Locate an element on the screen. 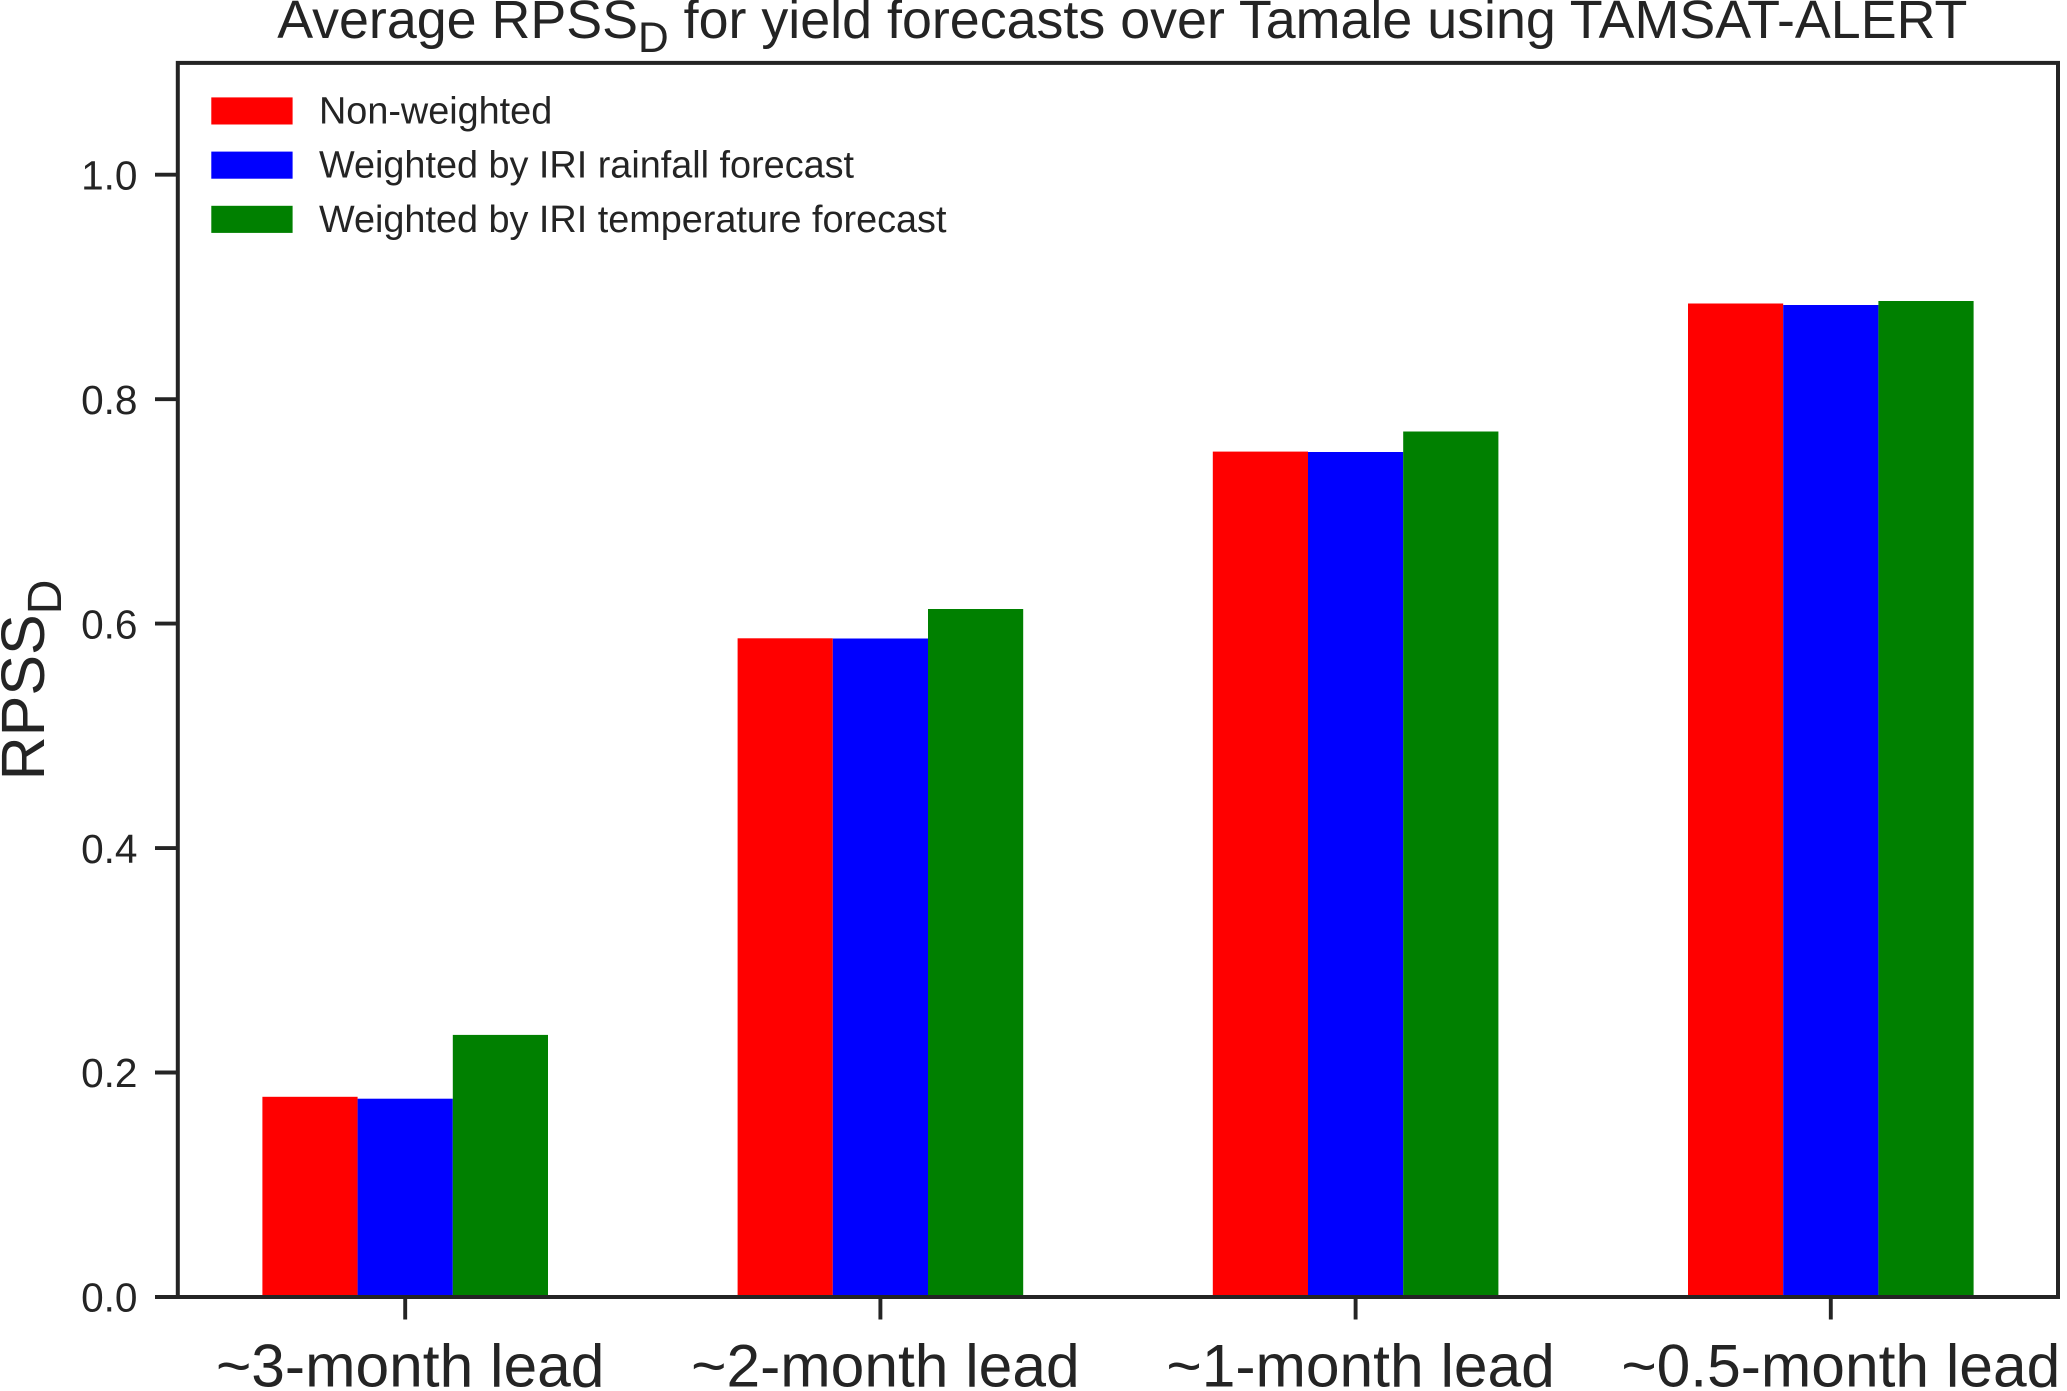 Image resolution: width=2067 pixels, height=1391 pixels. svg-text: Non-weighted is located at coordinates (435, 112).